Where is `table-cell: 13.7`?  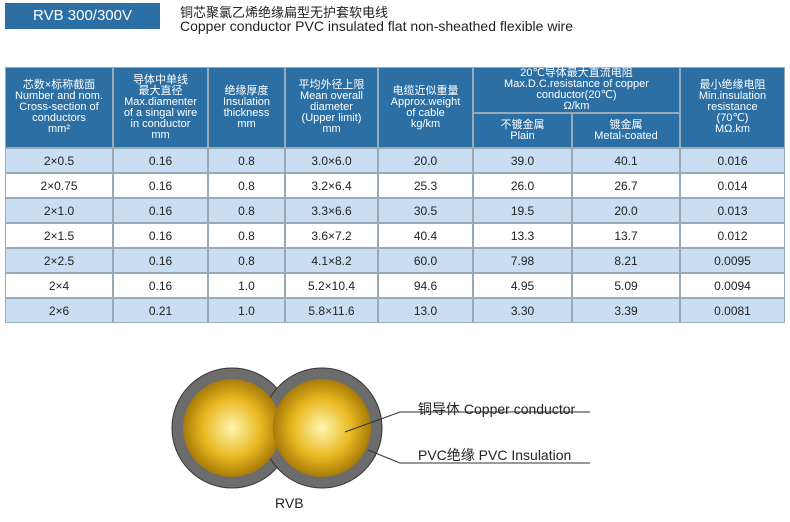
table-cell: 13.7 is located at coordinates (626, 235).